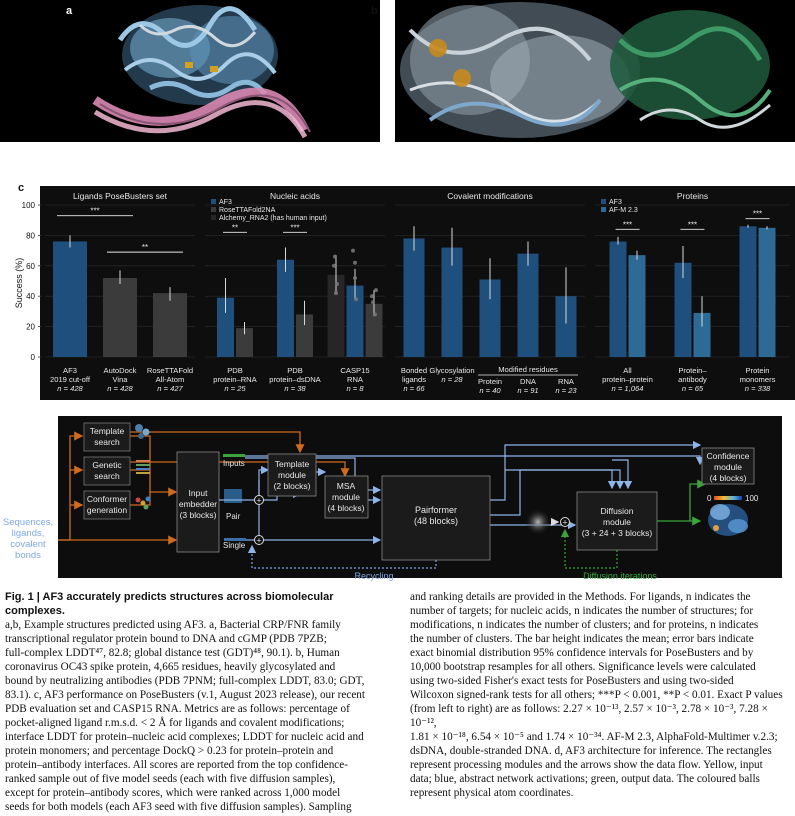 The image size is (795, 816). I want to click on category-label: Bonded, so click(414, 370).